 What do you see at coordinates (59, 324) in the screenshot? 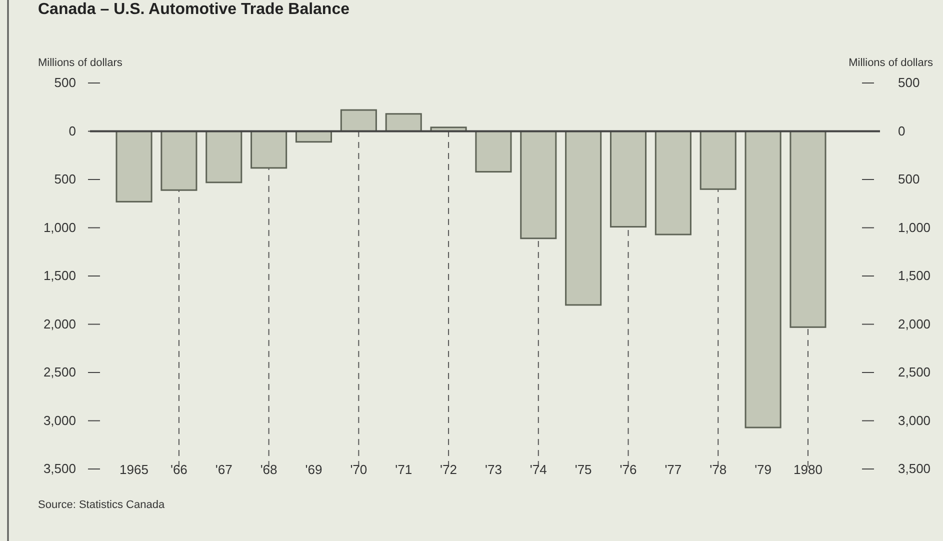
I see `y-tick-label: 2,000` at bounding box center [59, 324].